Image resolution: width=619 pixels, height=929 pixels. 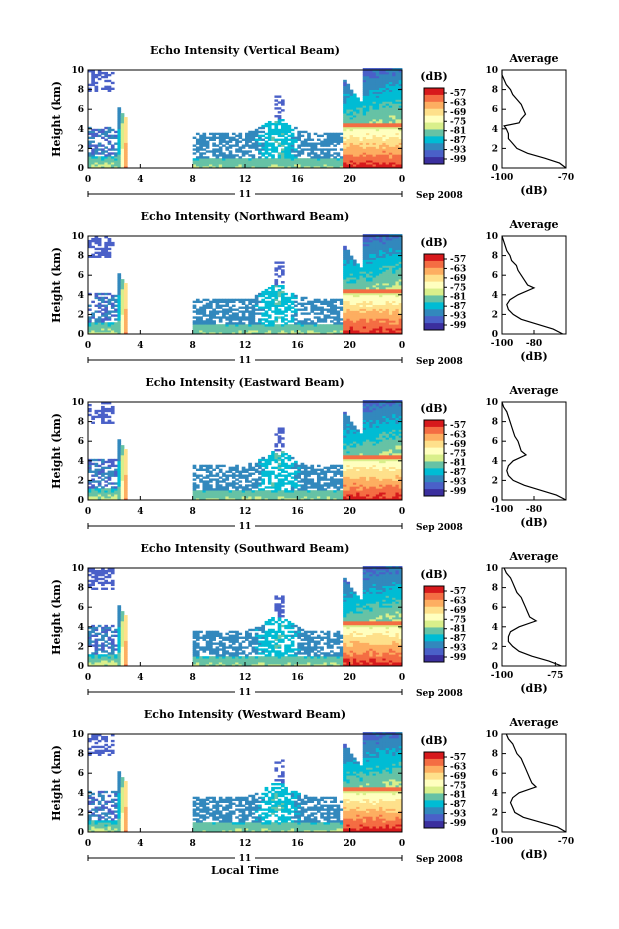 I want to click on x-tick-label: 4, so click(x=140, y=180).